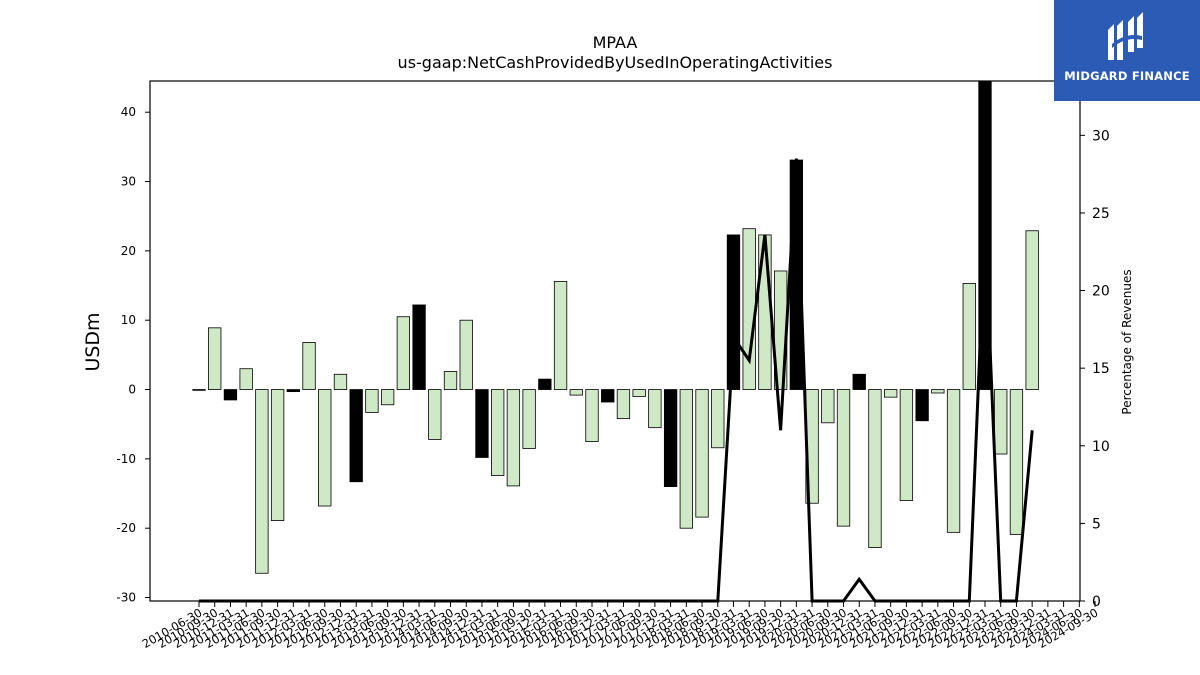  Describe the element at coordinates (1127, 341) in the screenshot. I see `y2-axis-label: Percentage of Revenues` at that location.